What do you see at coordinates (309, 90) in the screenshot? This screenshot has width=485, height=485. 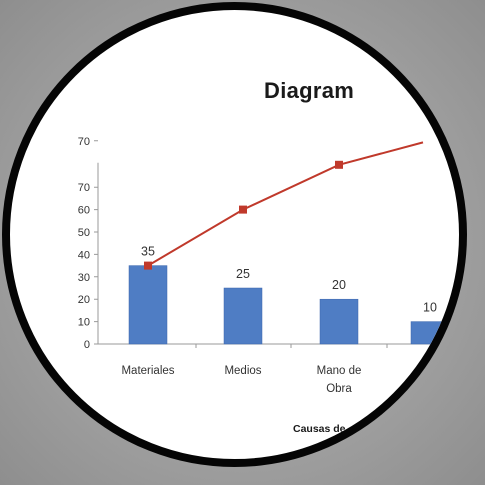 I see `chart-title: Diagram` at bounding box center [309, 90].